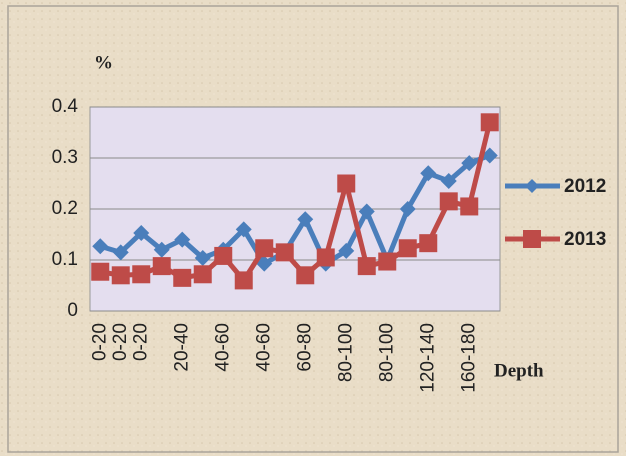  I want to click on y-tick-label: 0.4, so click(65, 106).